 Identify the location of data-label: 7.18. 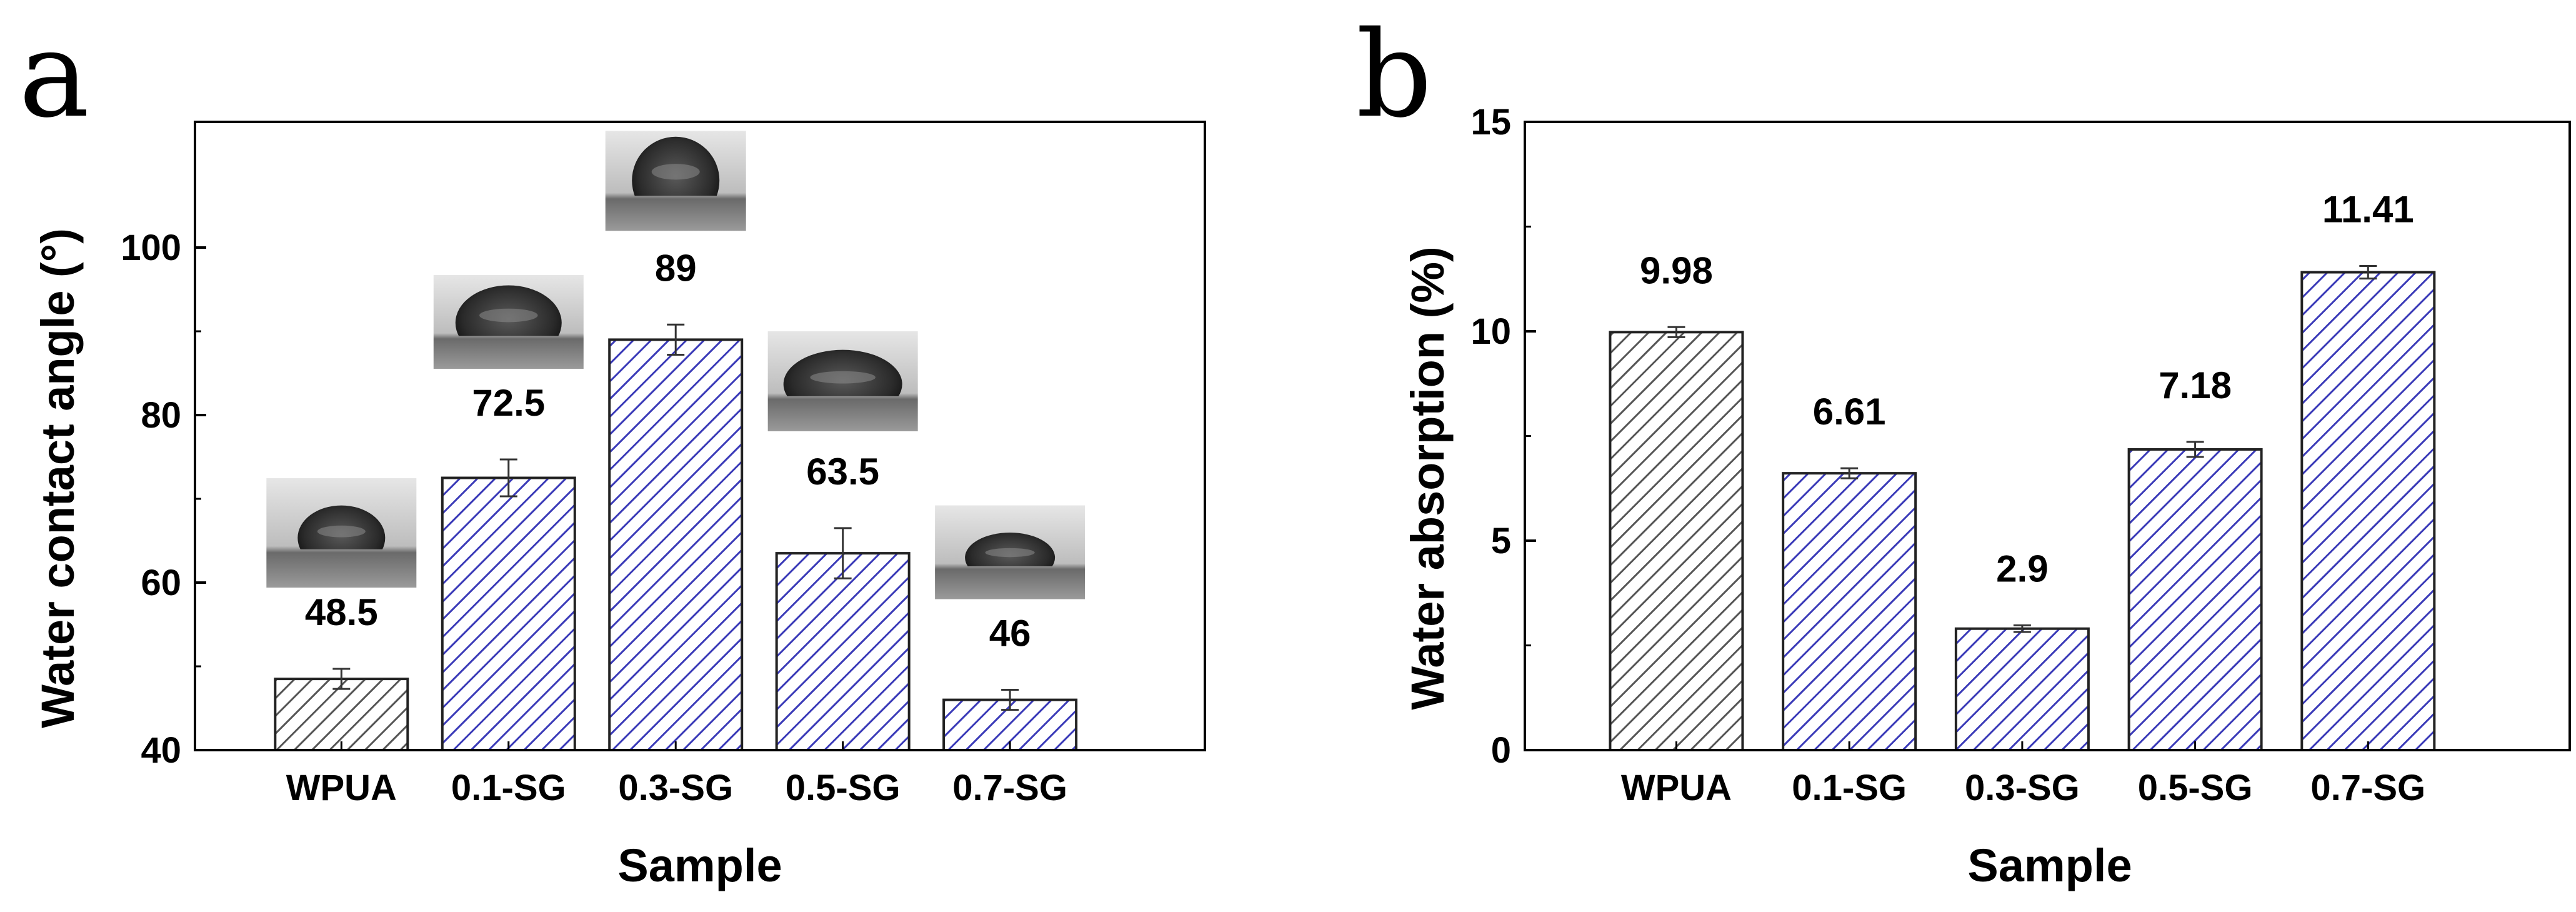
(2195, 385).